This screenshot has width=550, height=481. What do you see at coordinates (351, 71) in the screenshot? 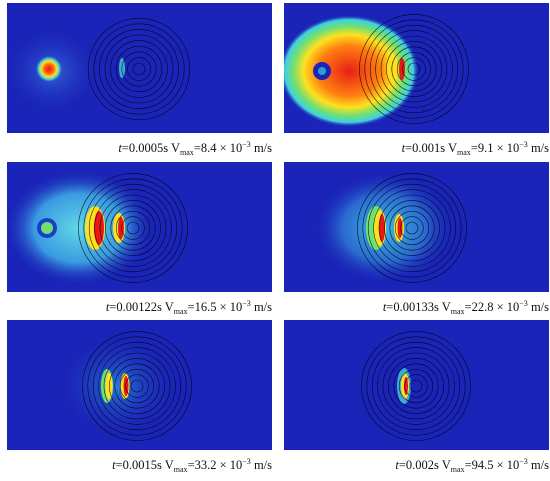
I see `large-hotspot` at bounding box center [351, 71].